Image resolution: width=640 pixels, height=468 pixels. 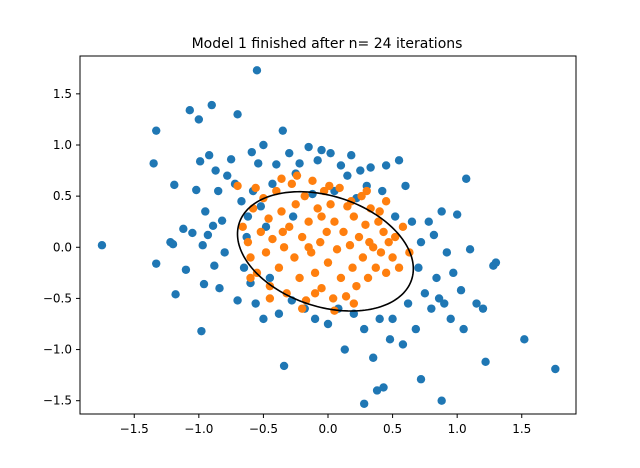 What do you see at coordinates (521, 429) in the screenshot?
I see `x-tick-label: 1.5` at bounding box center [521, 429].